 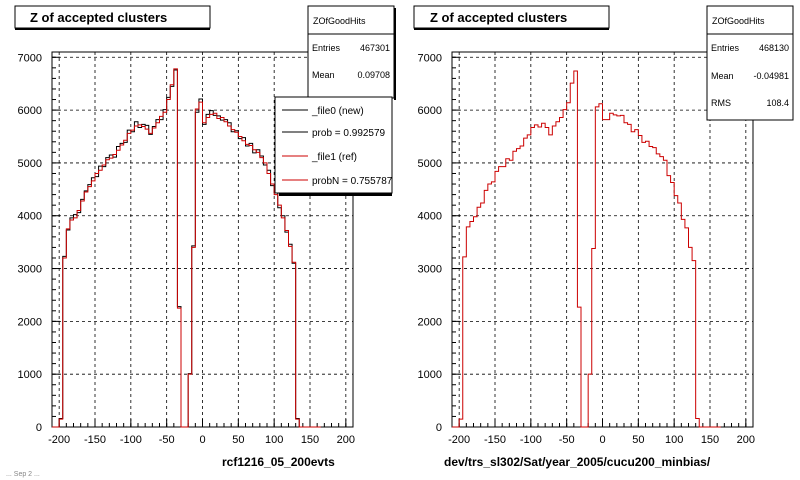 What do you see at coordinates (339, 21) in the screenshot?
I see `left-stats-name: ZOfGoodHits` at bounding box center [339, 21].